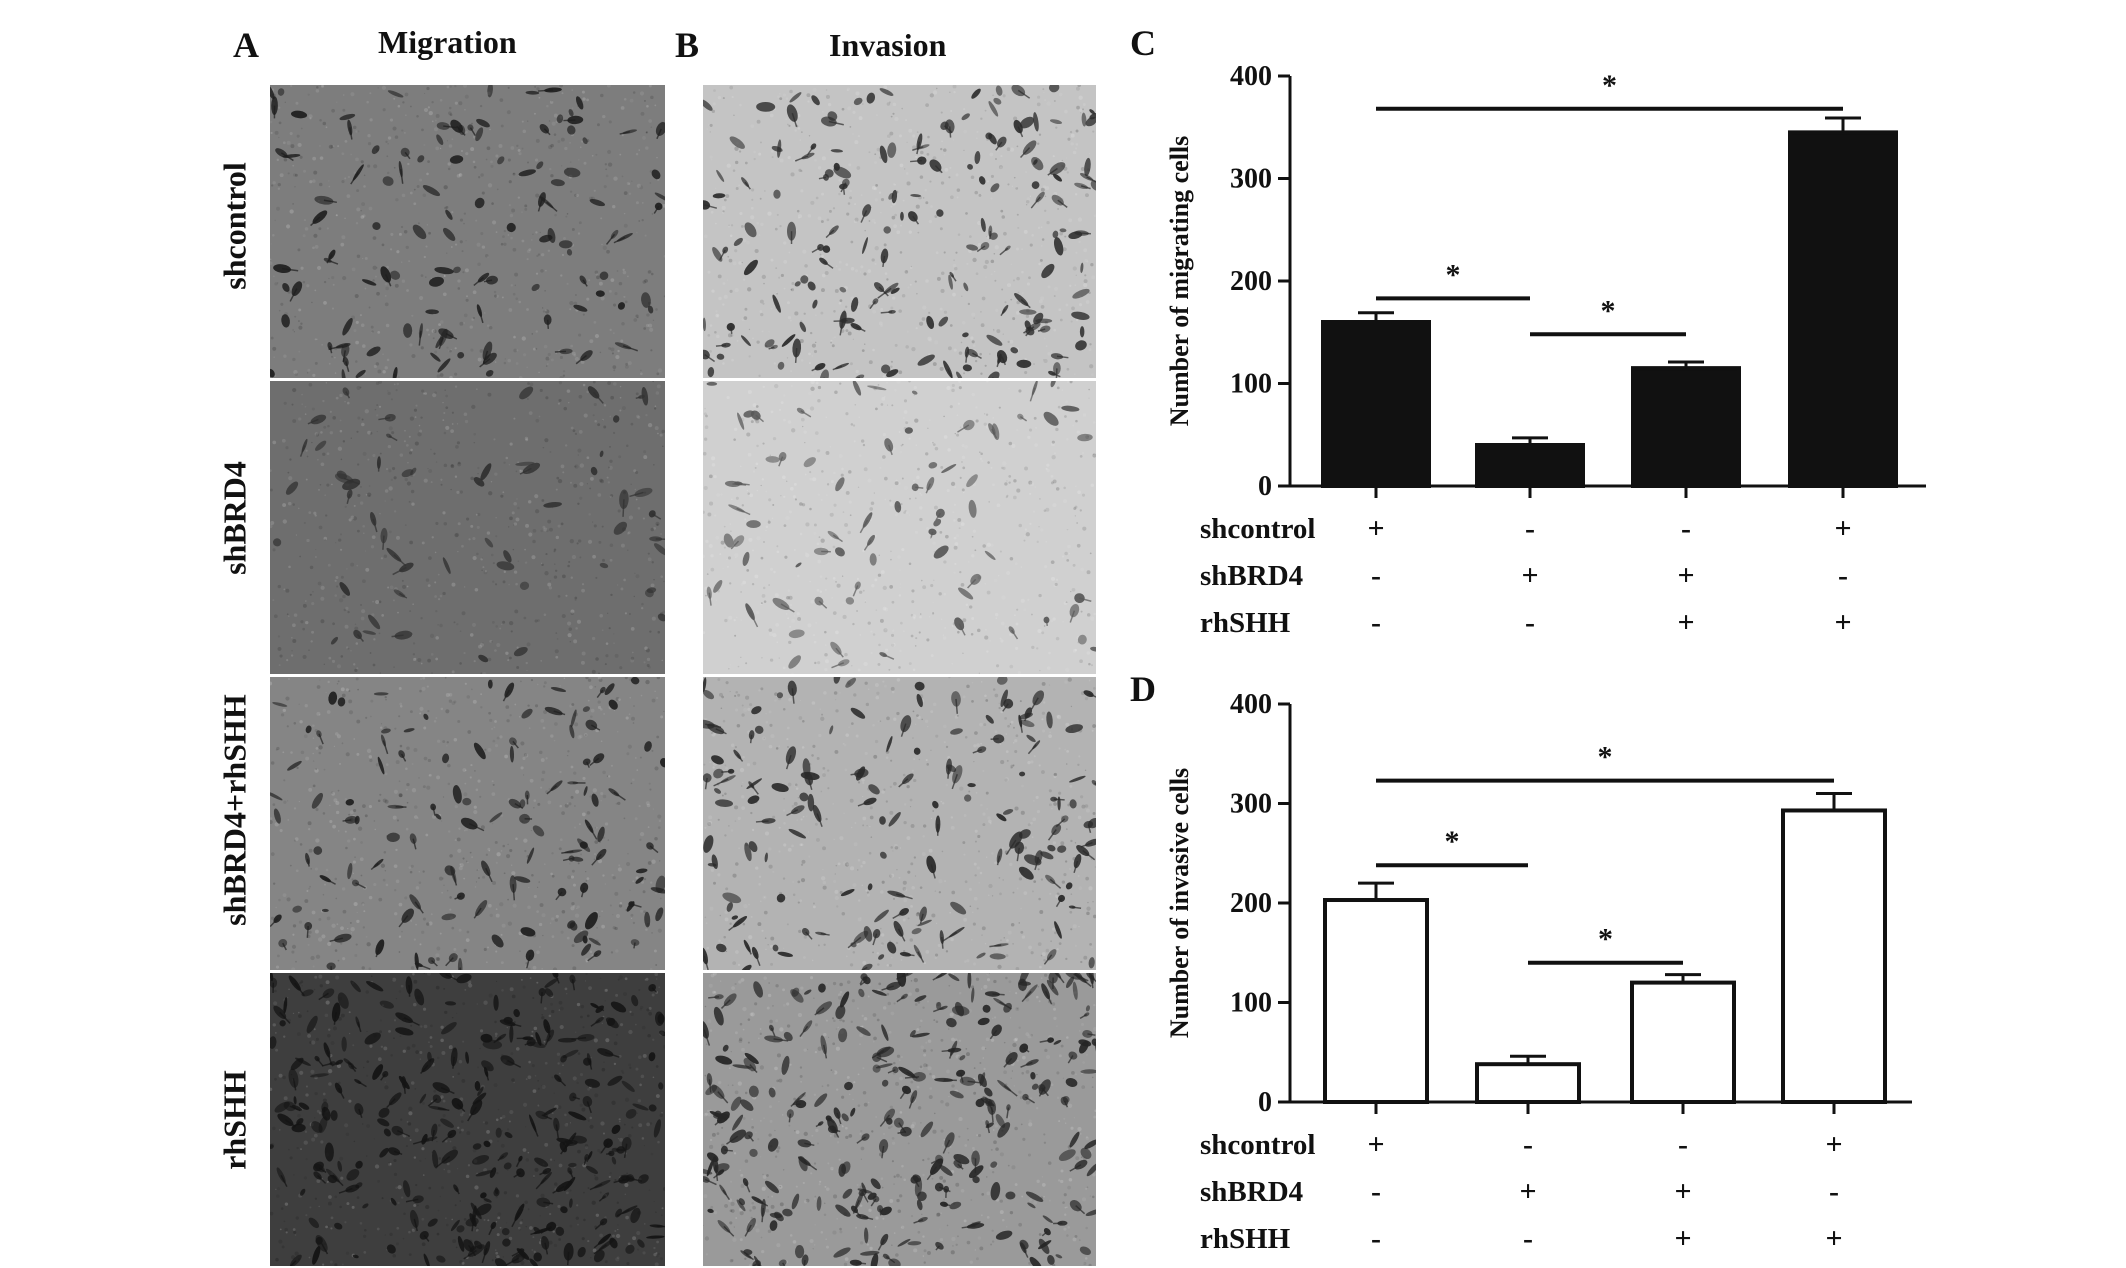 The image size is (2126, 1268). What do you see at coordinates (1251, 179) in the screenshot?
I see `y-tick-label: 300` at bounding box center [1251, 179].